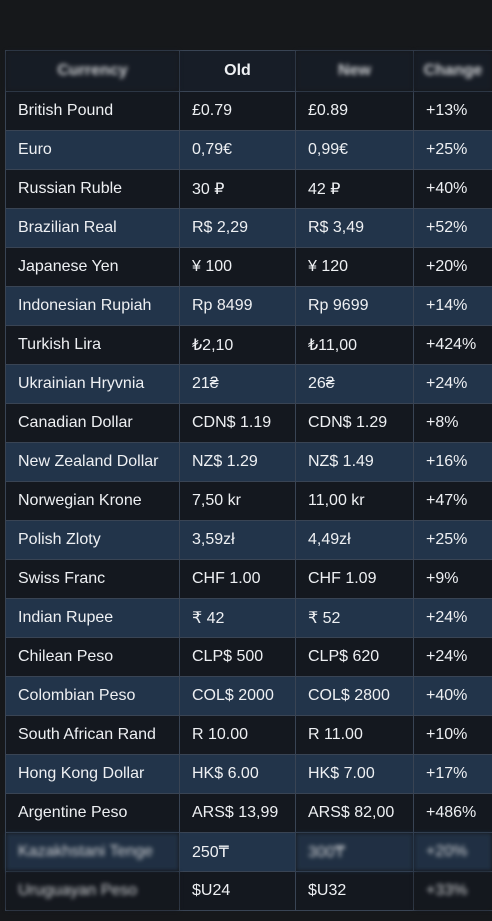  What do you see at coordinates (237, 462) in the screenshot?
I see `cell-old-price: NZ$ 1.29` at bounding box center [237, 462].